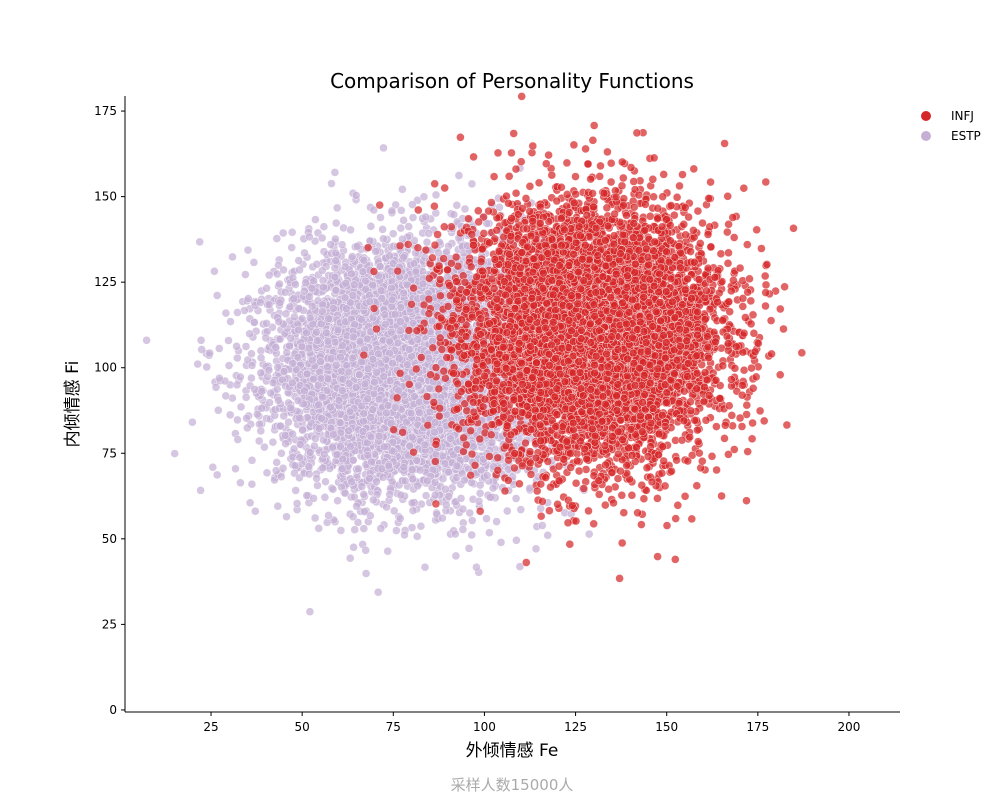  What do you see at coordinates (512, 81) in the screenshot?
I see `chart-title: Comparison of Personality Functions` at bounding box center [512, 81].